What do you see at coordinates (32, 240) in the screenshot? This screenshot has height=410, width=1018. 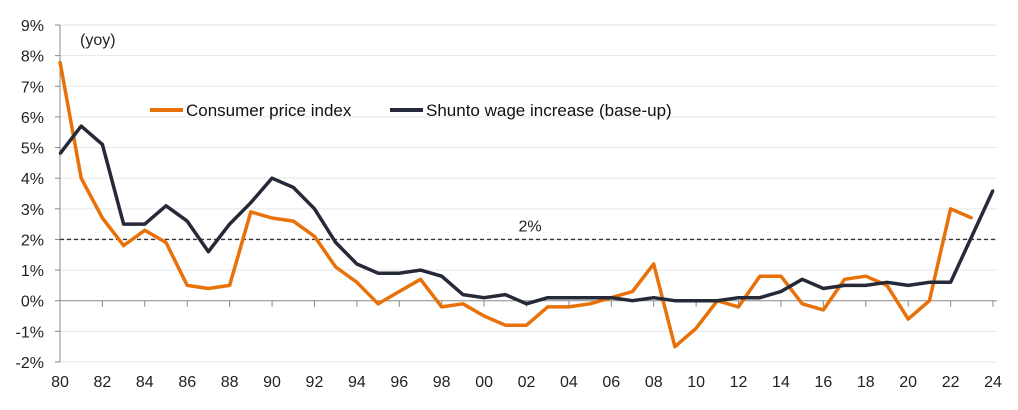 I see `y-tick-label: 2%` at bounding box center [32, 240].